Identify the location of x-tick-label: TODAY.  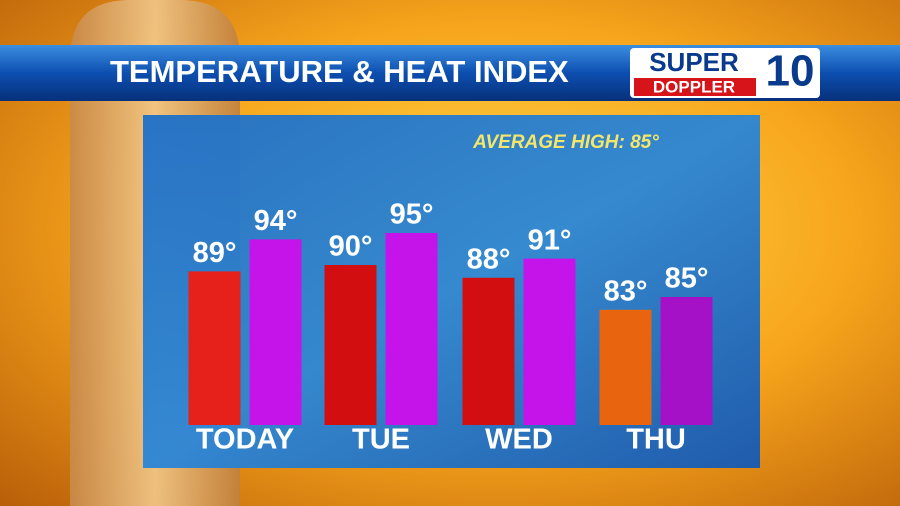
(245, 440).